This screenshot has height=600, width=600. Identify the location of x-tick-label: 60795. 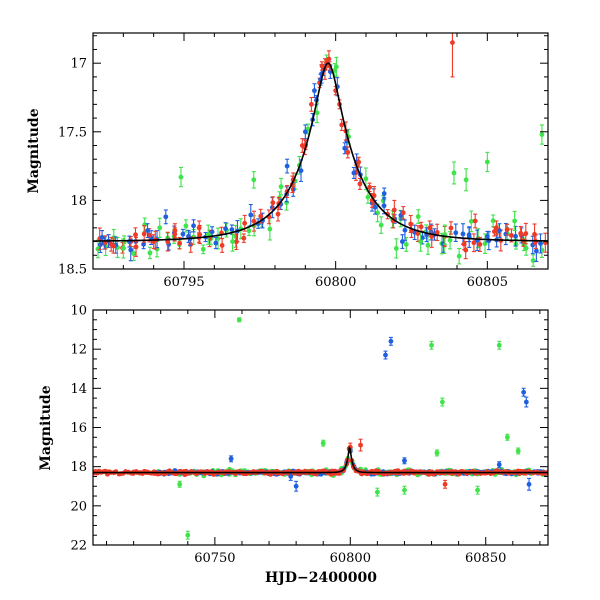
(183, 282).